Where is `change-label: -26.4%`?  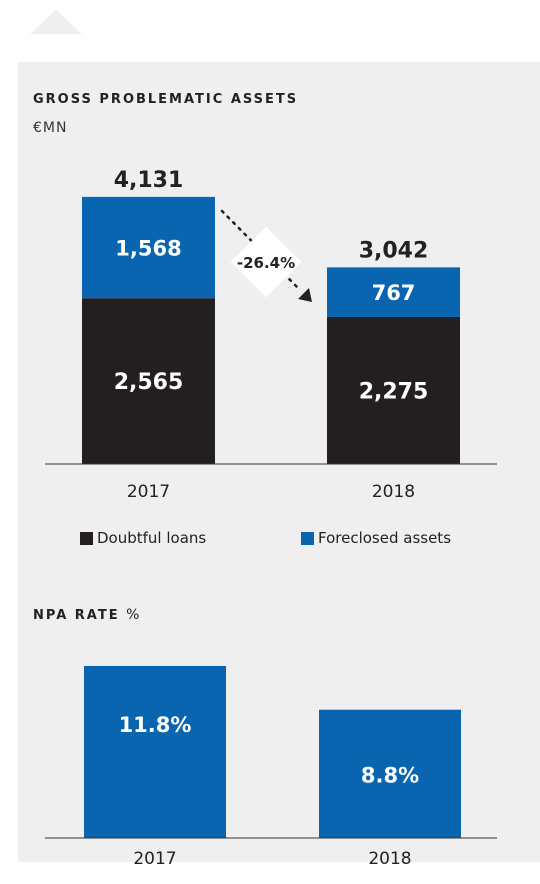 change-label: -26.4% is located at coordinates (266, 263).